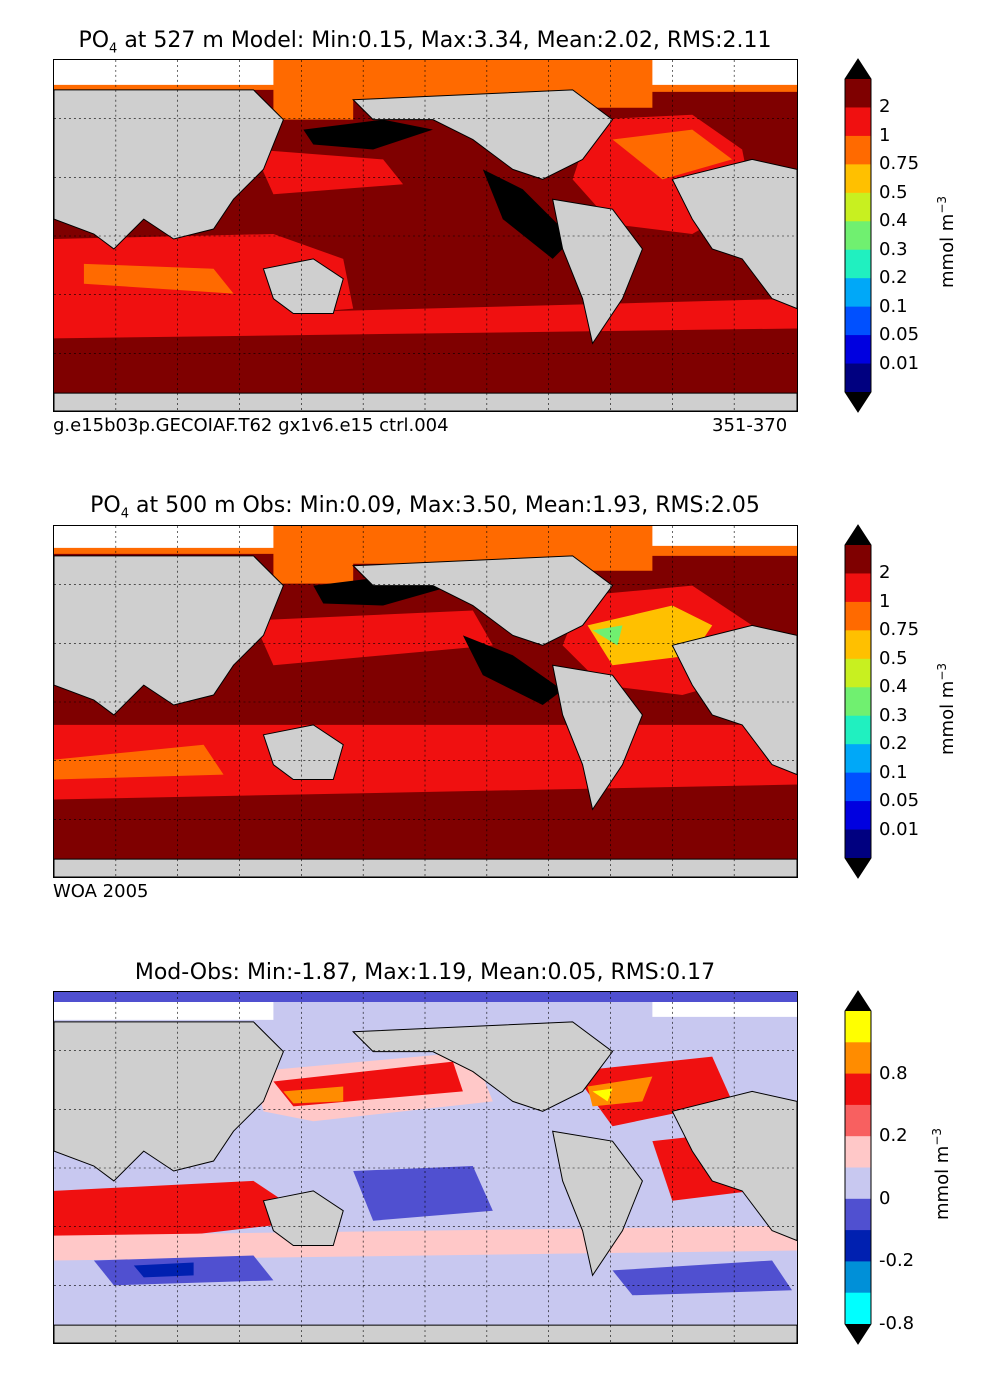  What do you see at coordinates (885, 1198) in the screenshot?
I see `colorbar-tick-label: 0` at bounding box center [885, 1198].